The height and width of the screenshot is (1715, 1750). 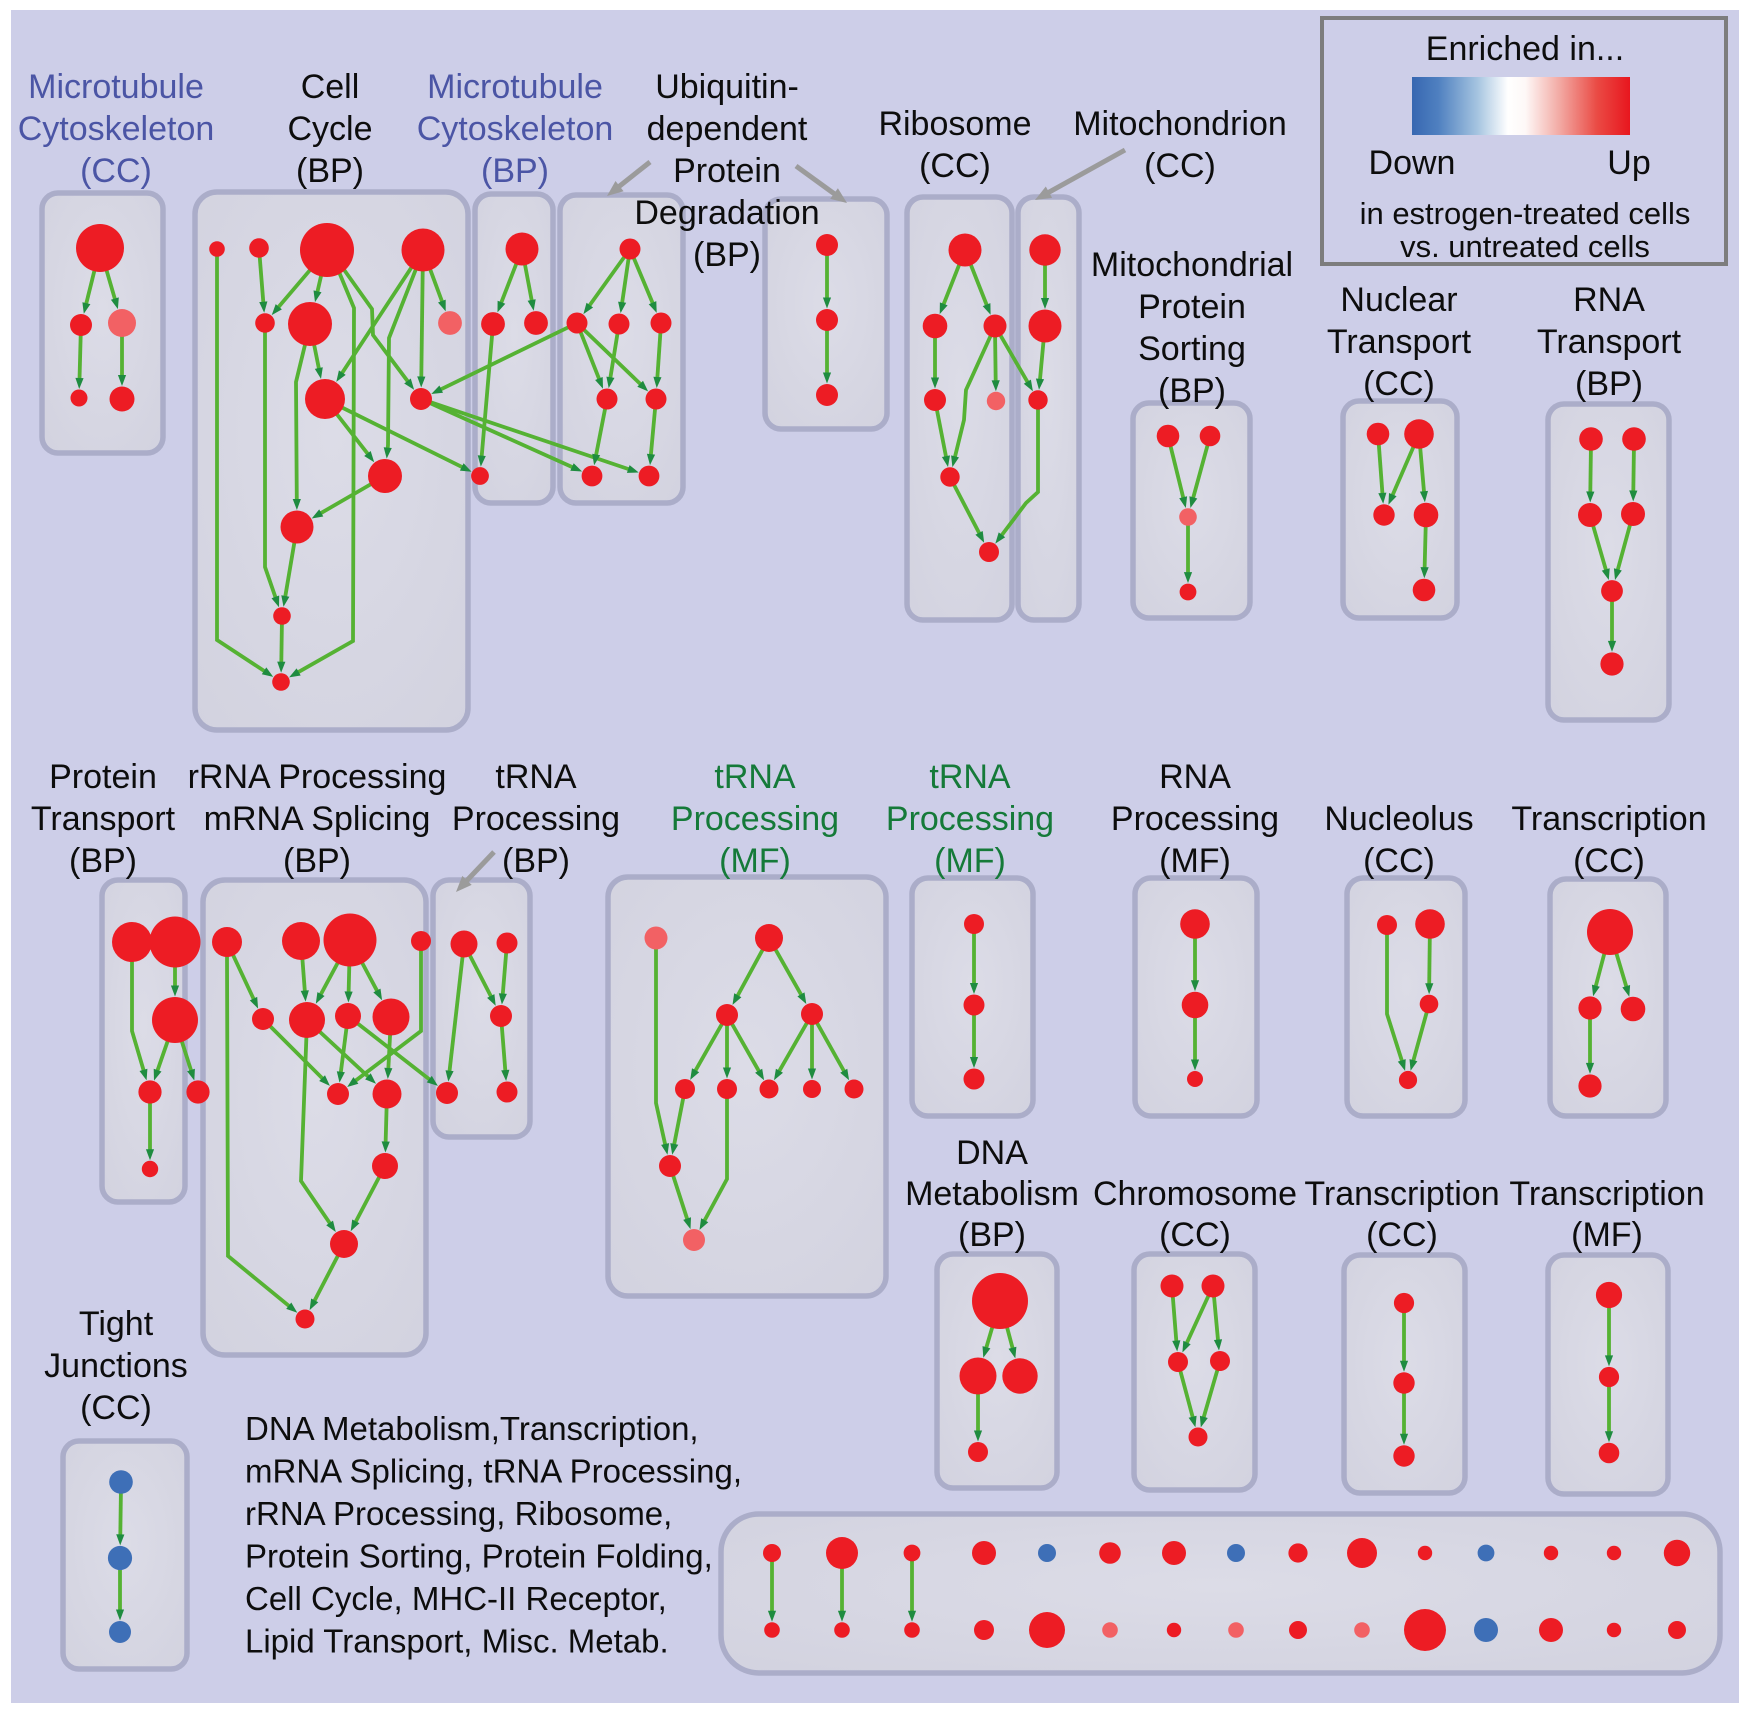 What do you see at coordinates (457, 1641) in the screenshot?
I see `svg-text: Lipid Transport, Misc. Metab.` at bounding box center [457, 1641].